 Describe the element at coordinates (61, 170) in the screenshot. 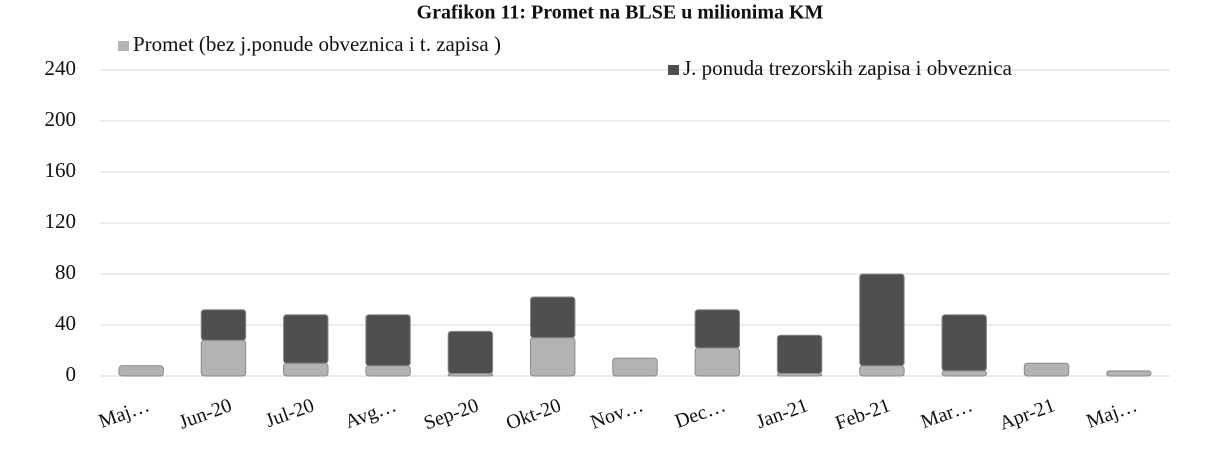

I see `y-tick-label: 160` at that location.